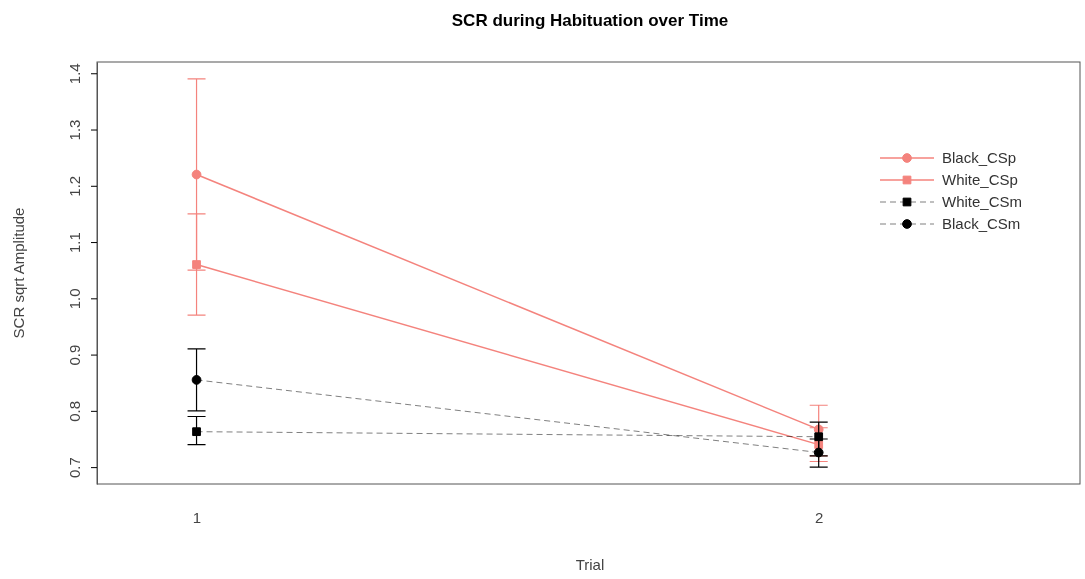 This screenshot has height=579, width=1085. What do you see at coordinates (981, 224) in the screenshot?
I see `legend-label: Black_CSm` at bounding box center [981, 224].